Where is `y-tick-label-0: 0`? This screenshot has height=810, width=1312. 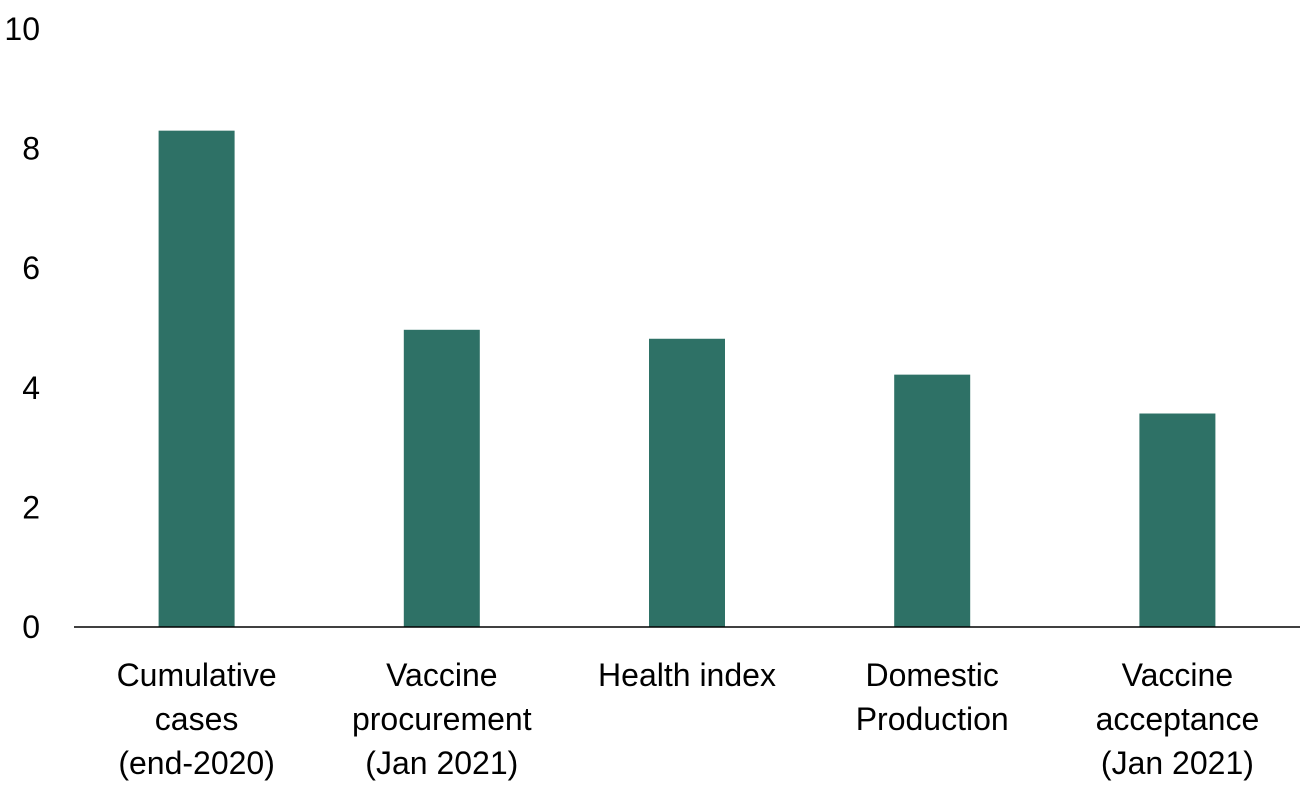 y-tick-label-0: 0 is located at coordinates (31, 627).